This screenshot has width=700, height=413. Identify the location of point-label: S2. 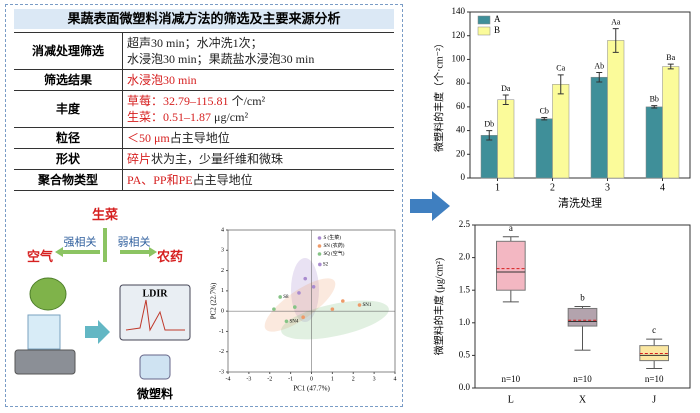
(326, 265).